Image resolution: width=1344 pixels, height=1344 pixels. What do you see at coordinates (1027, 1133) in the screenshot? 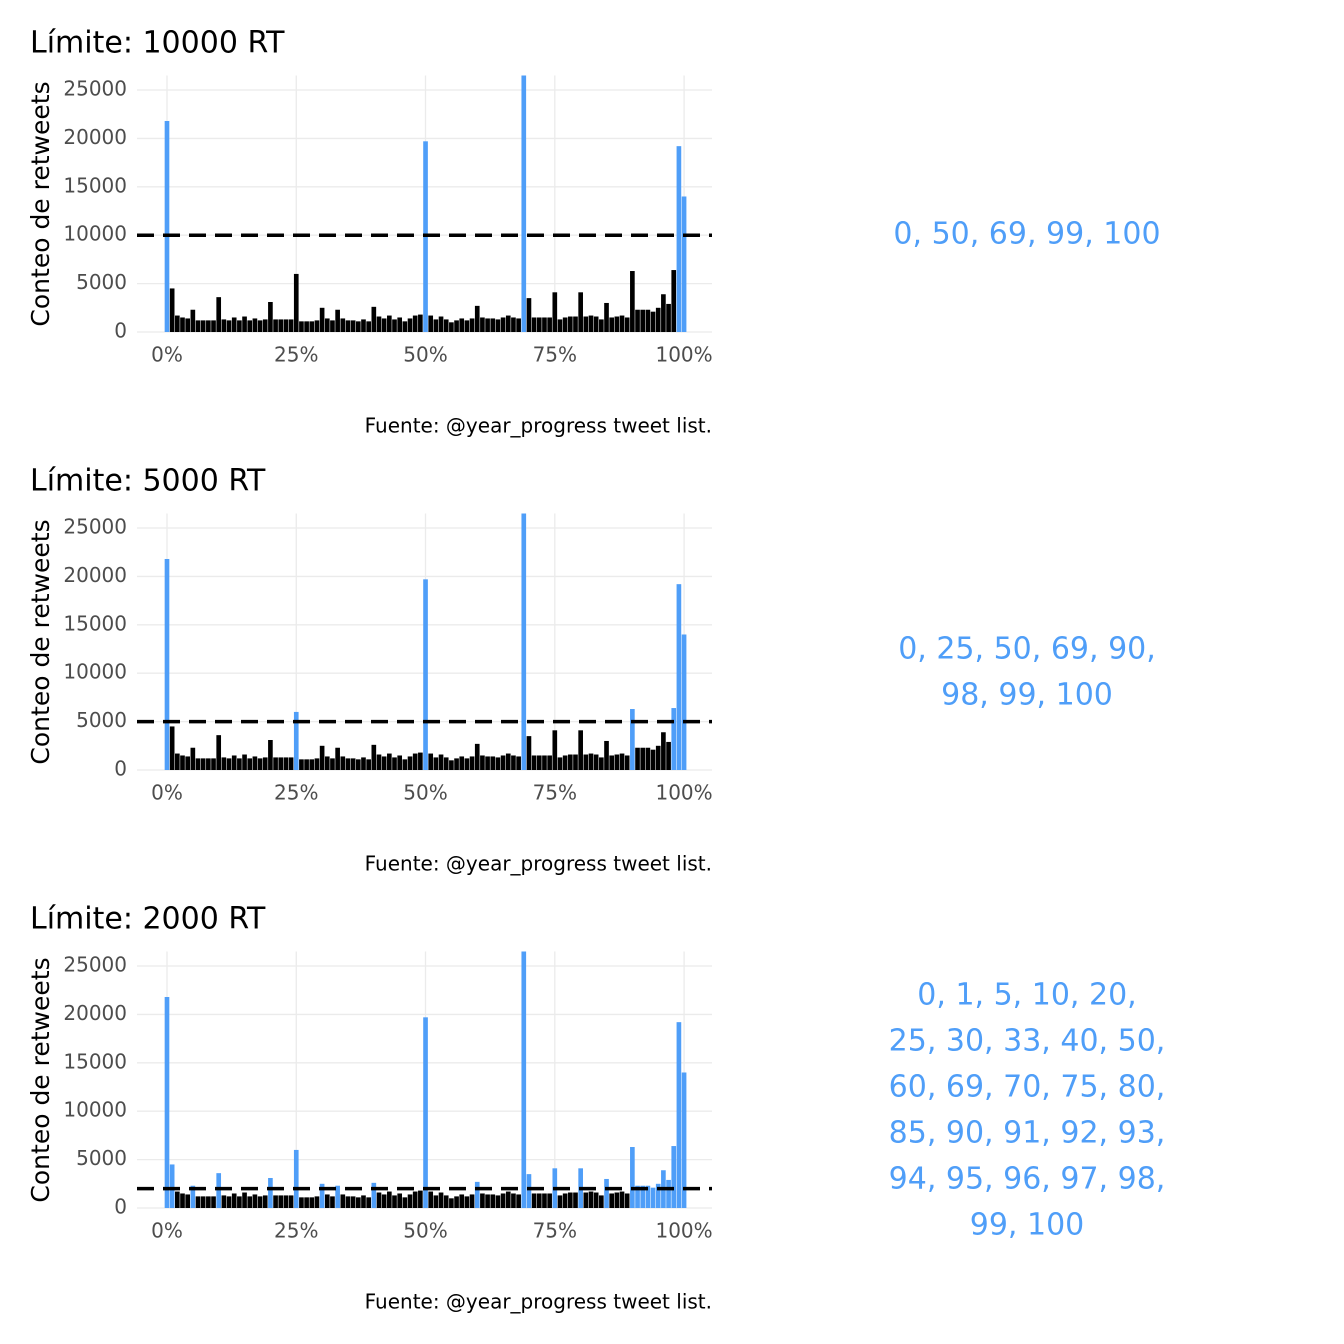
I see `highlight-list: 85, 90, 91, 92, 93,` at bounding box center [1027, 1133].